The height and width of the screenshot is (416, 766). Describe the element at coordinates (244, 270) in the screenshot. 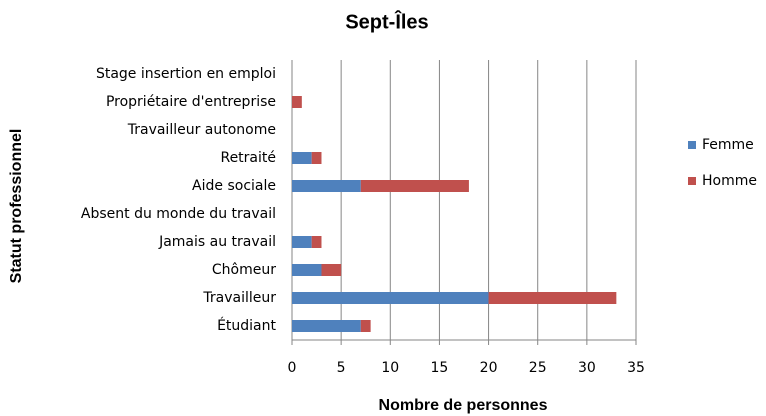

I see `y-tick-label: Chômeur` at that location.